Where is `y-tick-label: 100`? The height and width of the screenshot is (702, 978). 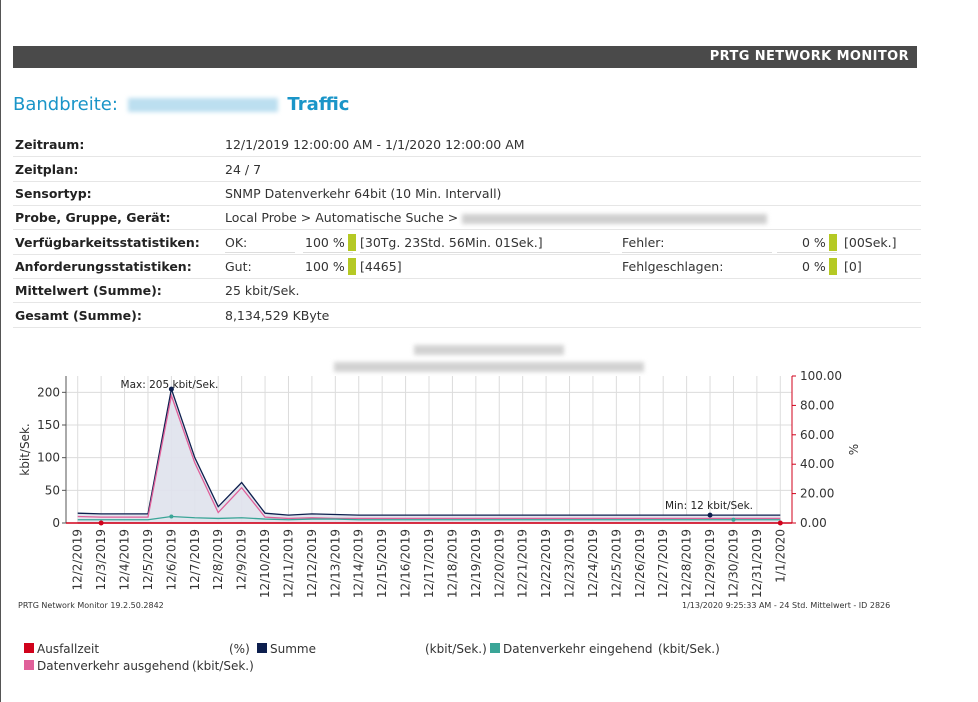 y-tick-label: 100 is located at coordinates (48, 458).